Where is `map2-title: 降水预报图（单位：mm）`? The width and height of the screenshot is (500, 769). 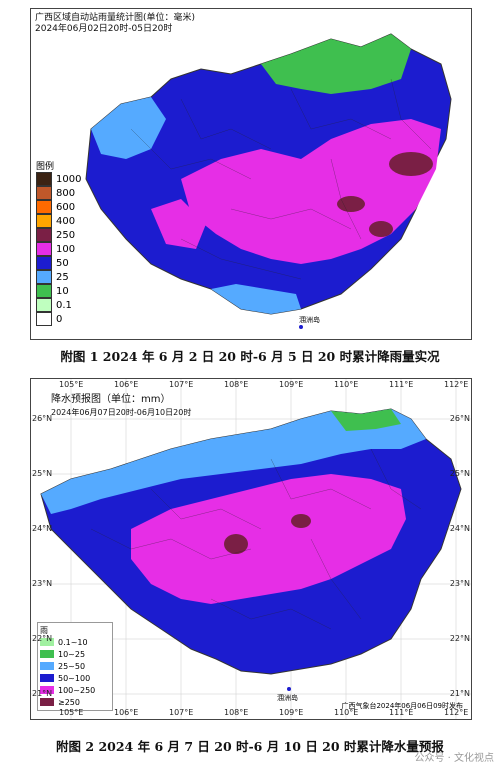 map2-title: 降水预报图（单位：mm） is located at coordinates (111, 399).